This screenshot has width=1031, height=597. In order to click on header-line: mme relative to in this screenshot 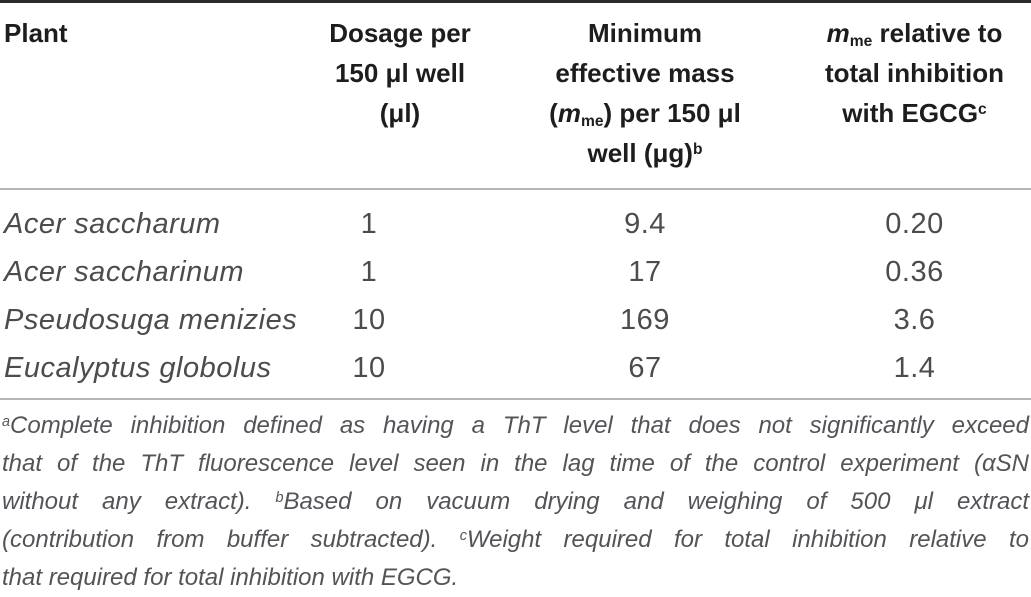, I will do `click(914, 34)`.